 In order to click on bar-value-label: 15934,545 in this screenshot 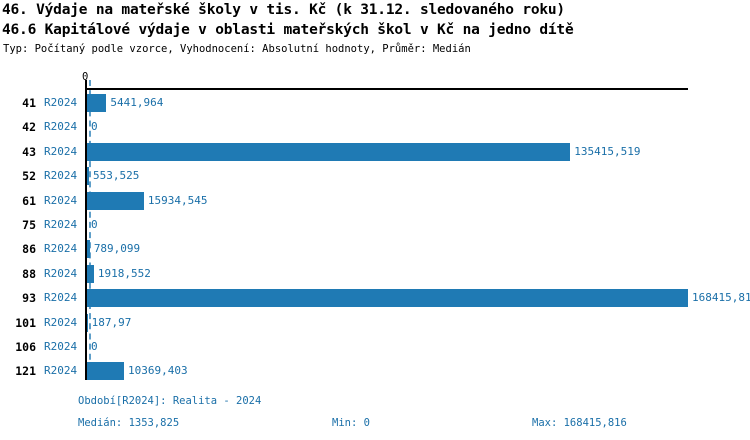, I will do `click(177, 200)`.